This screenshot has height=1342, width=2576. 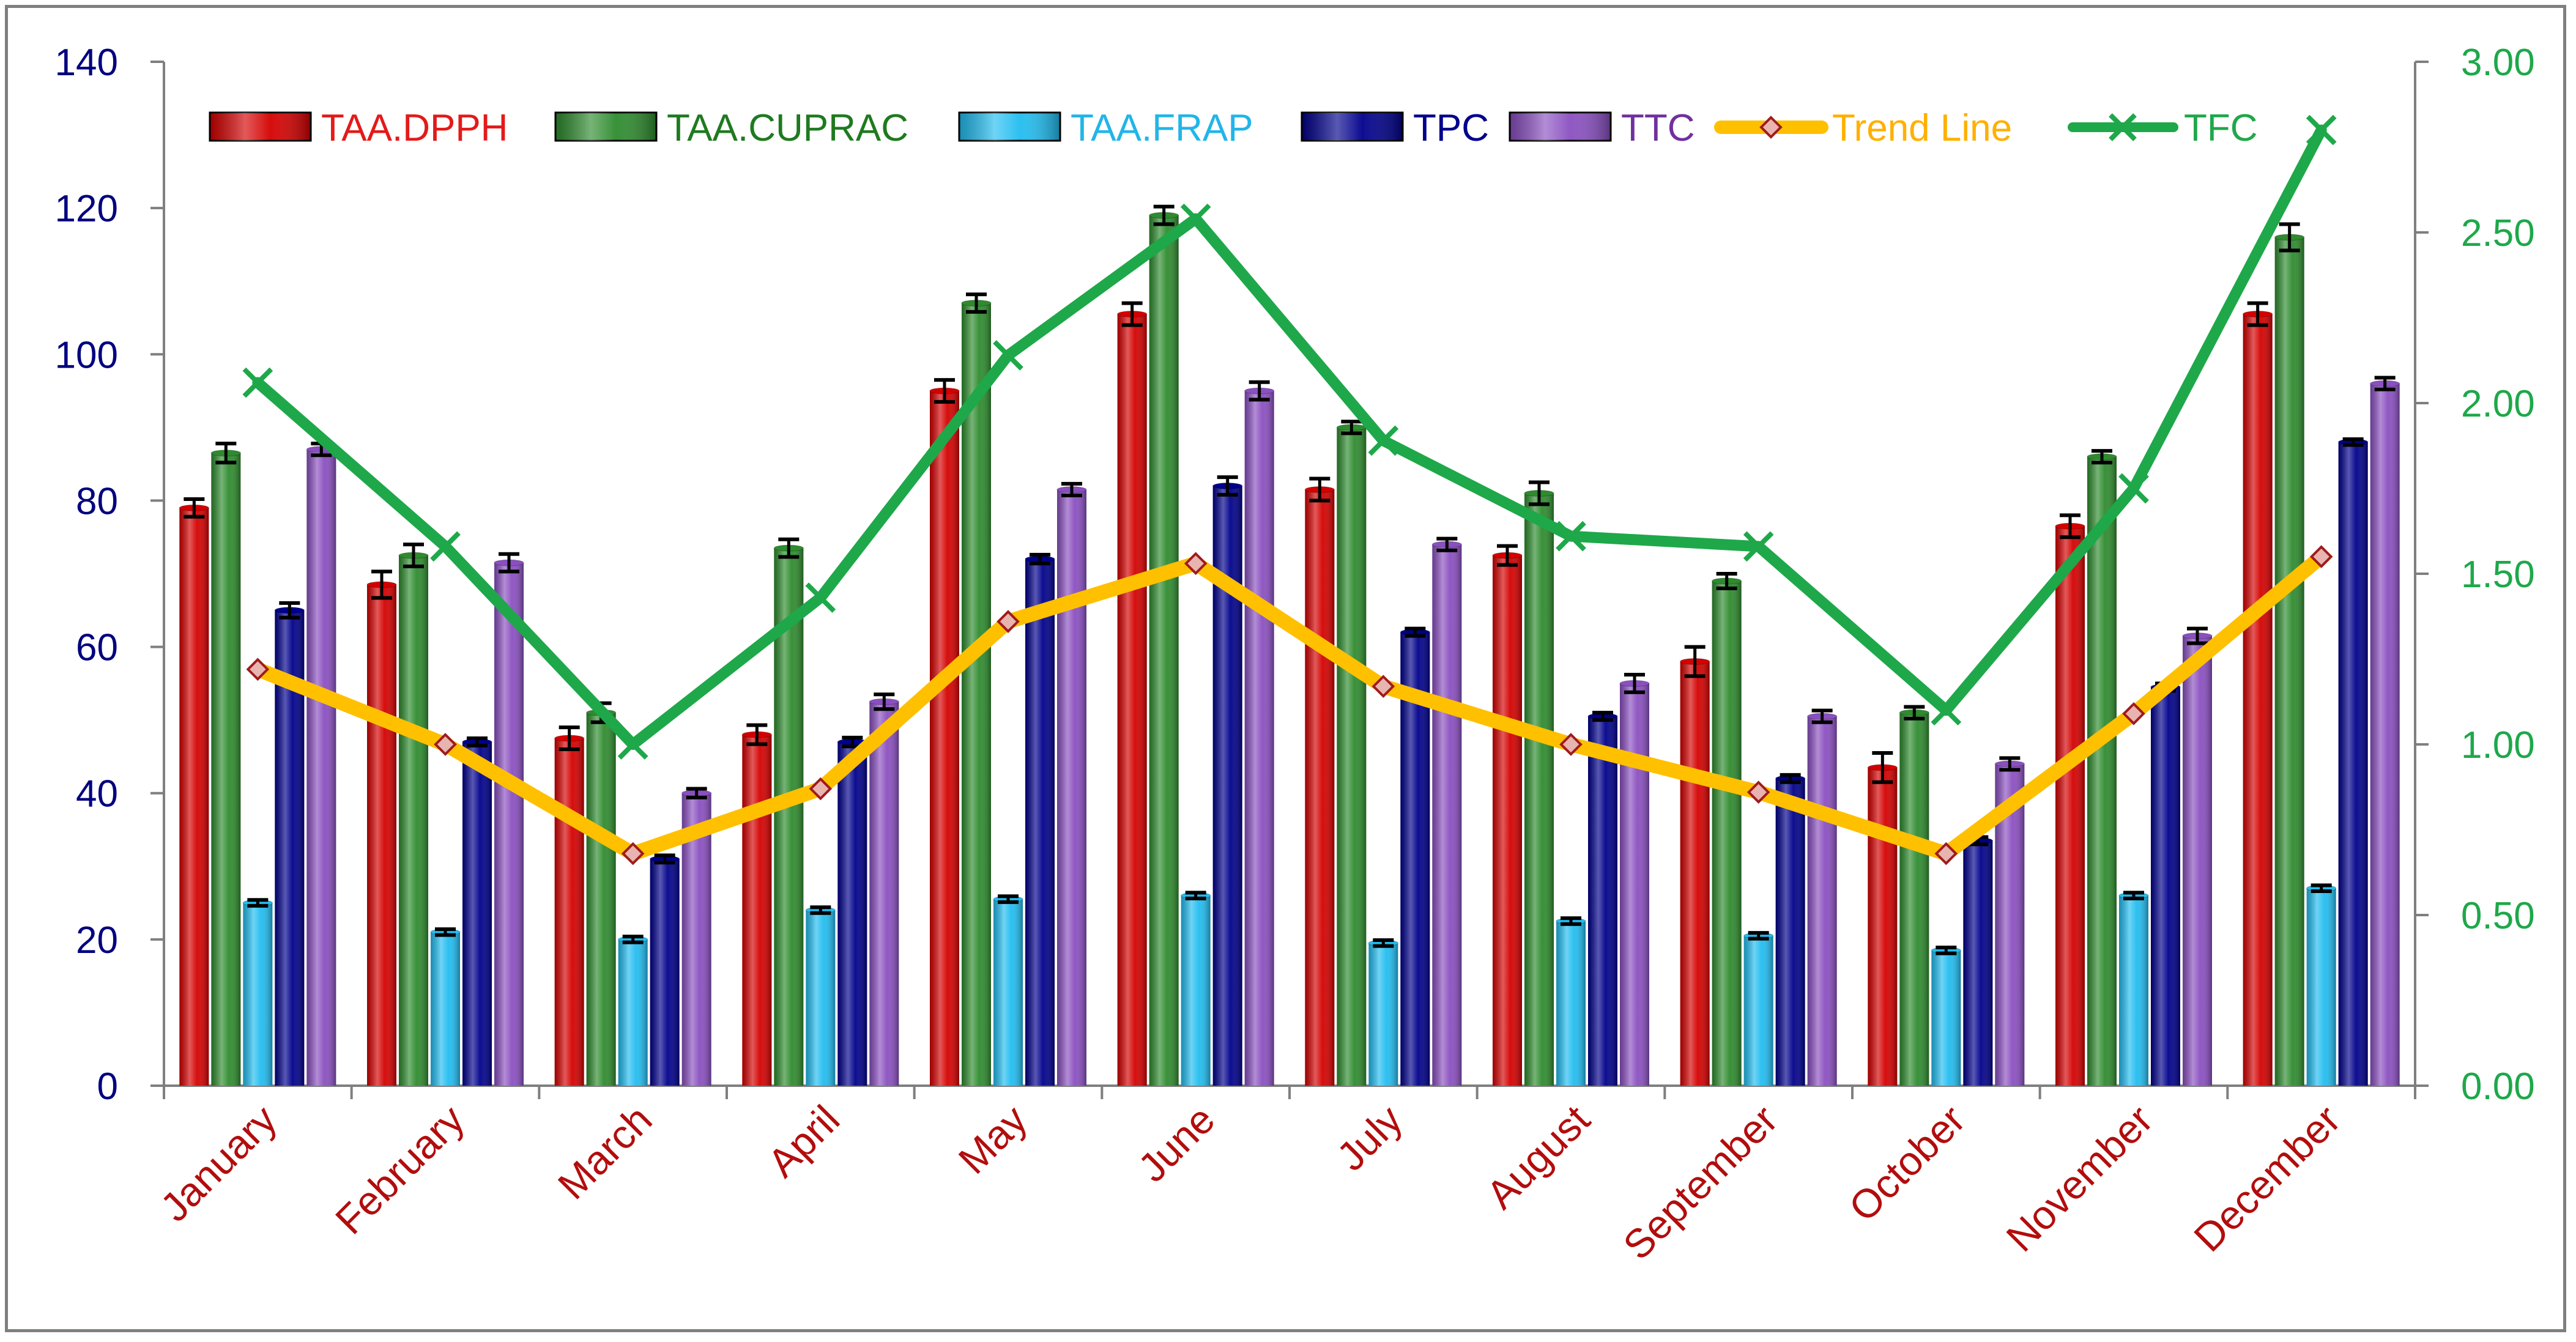 I want to click on legend-label-tfc: TFC, so click(x=2221, y=128).